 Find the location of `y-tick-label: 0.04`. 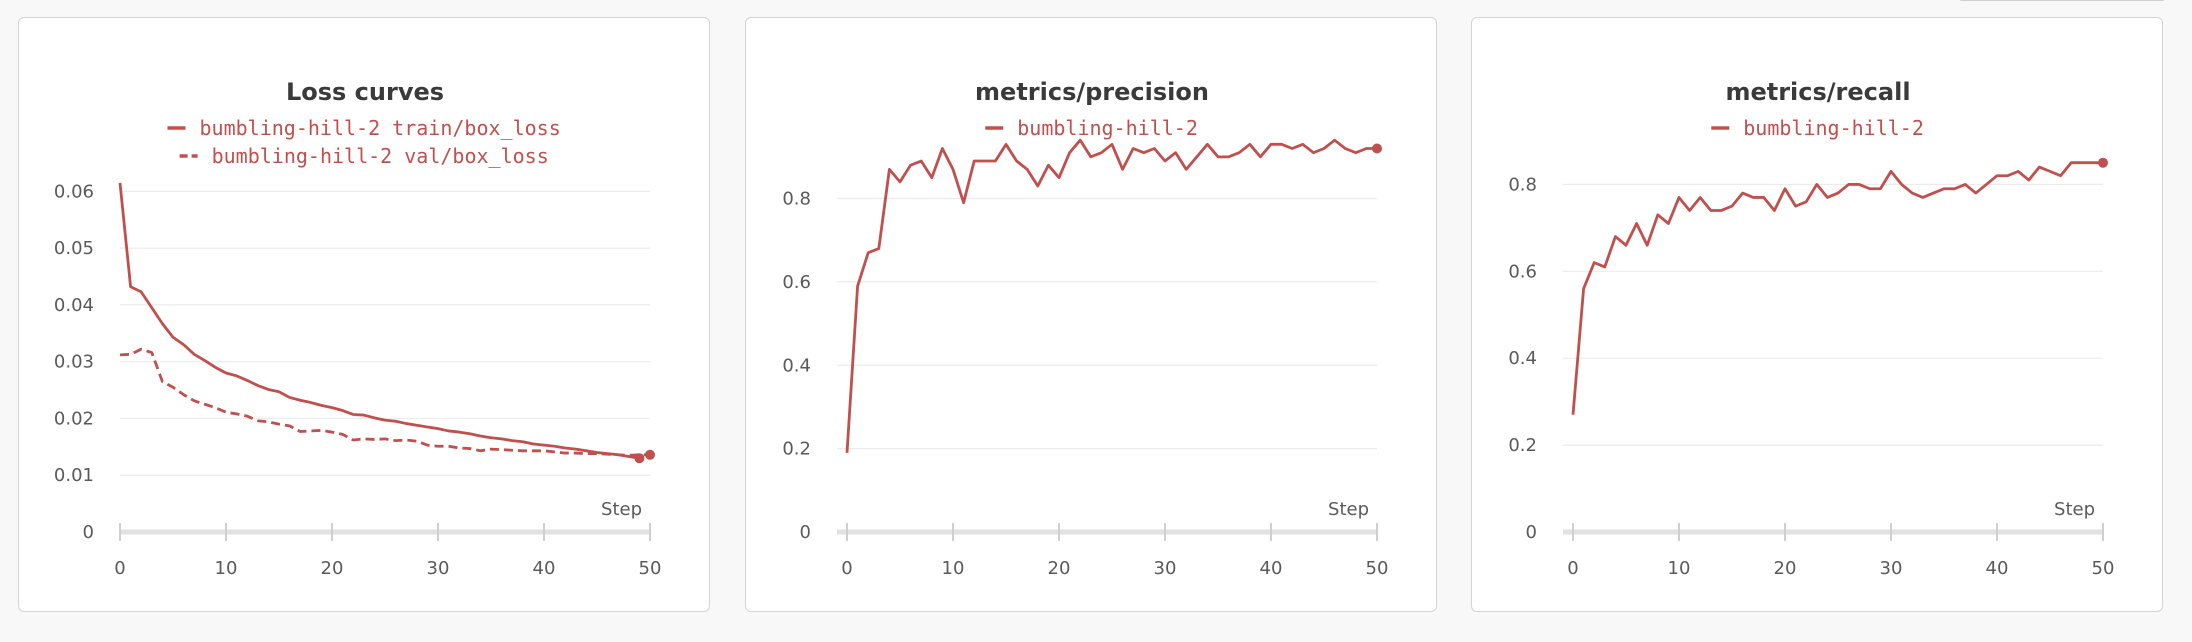

y-tick-label: 0.04 is located at coordinates (74, 305).